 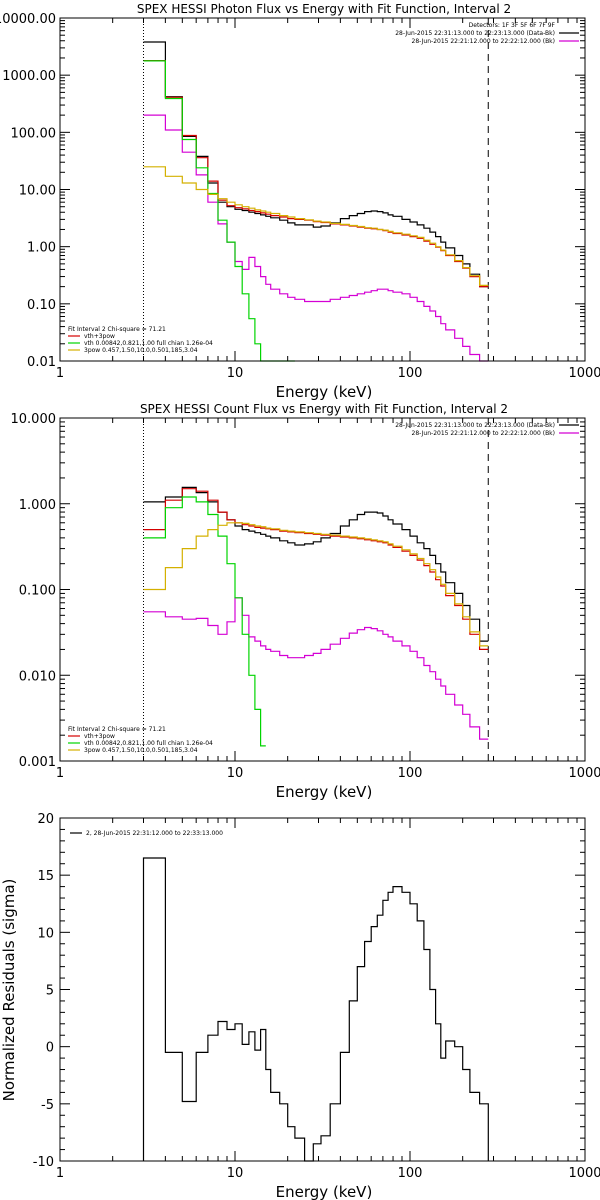 What do you see at coordinates (29, 76) in the screenshot?
I see `y-tick-label: 1000.00` at bounding box center [29, 76].